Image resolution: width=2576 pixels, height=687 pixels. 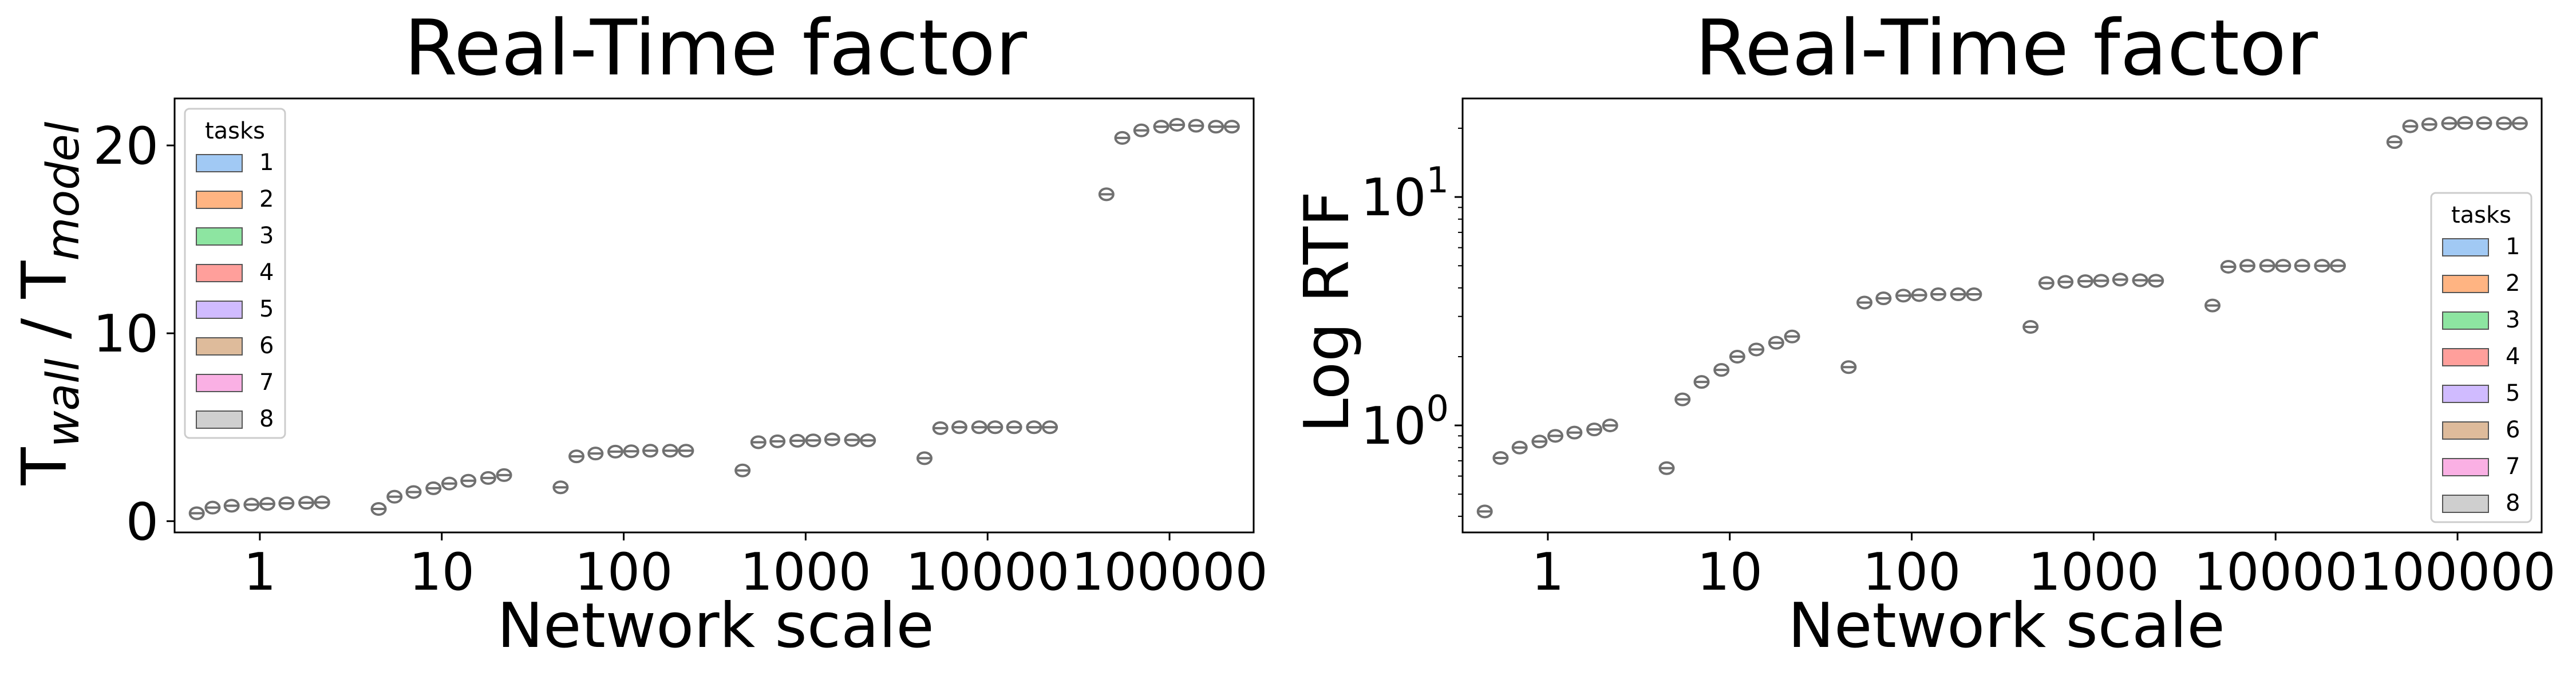 I want to click on left-x-tick-label: 100000, so click(x=1169, y=572).